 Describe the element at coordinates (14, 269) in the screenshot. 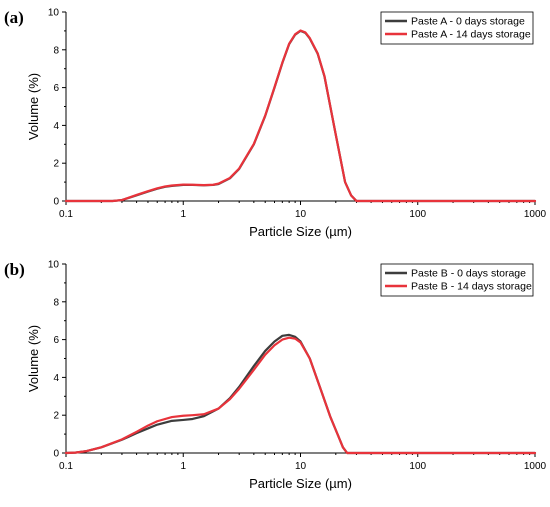

I see `panel-label-b: (b)` at that location.